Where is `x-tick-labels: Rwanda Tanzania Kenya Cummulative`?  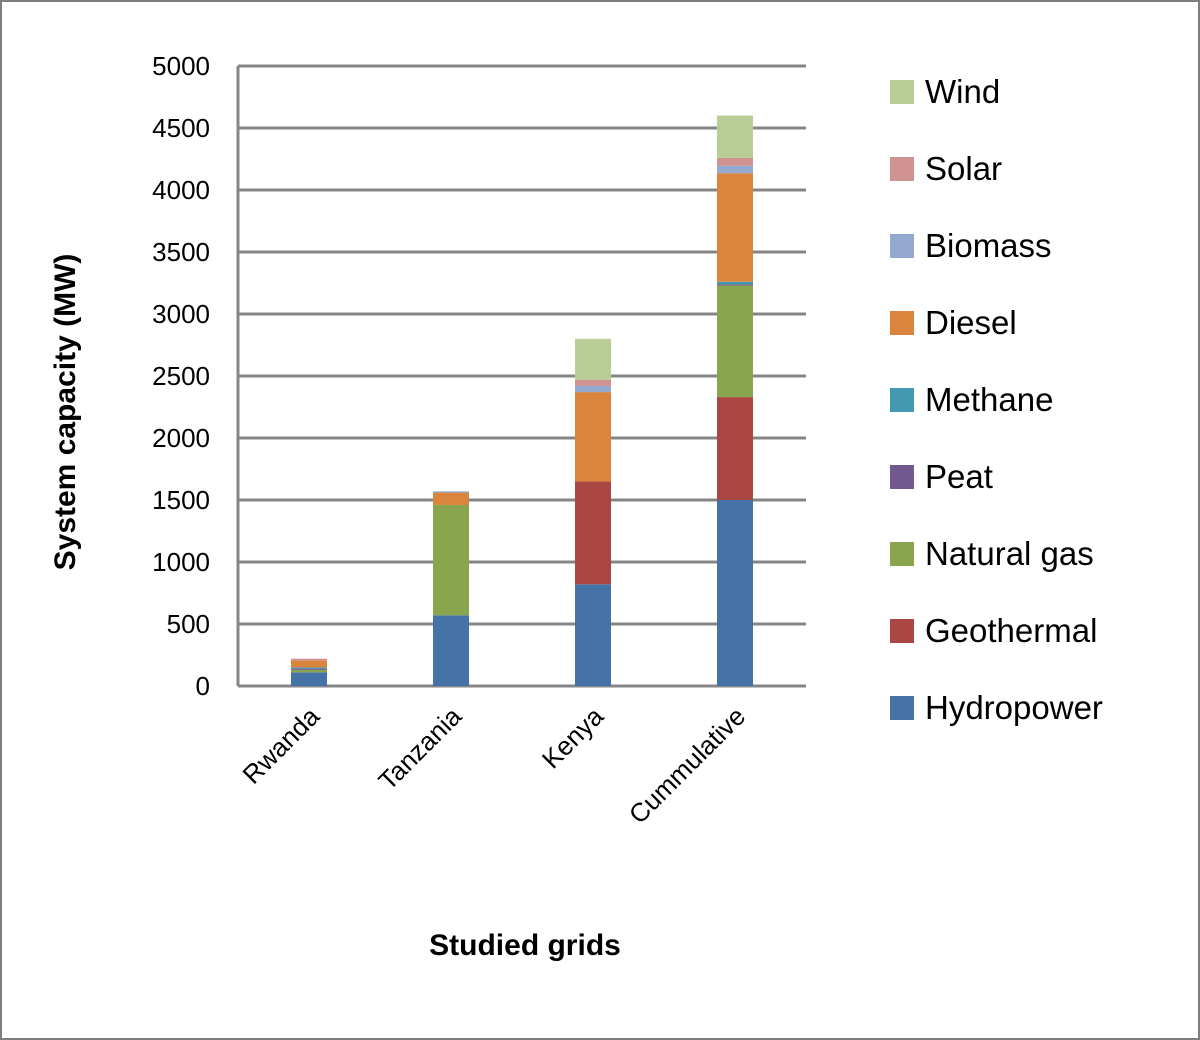
x-tick-labels: Rwanda Tanzania Kenya Cummulative is located at coordinates (494, 765).